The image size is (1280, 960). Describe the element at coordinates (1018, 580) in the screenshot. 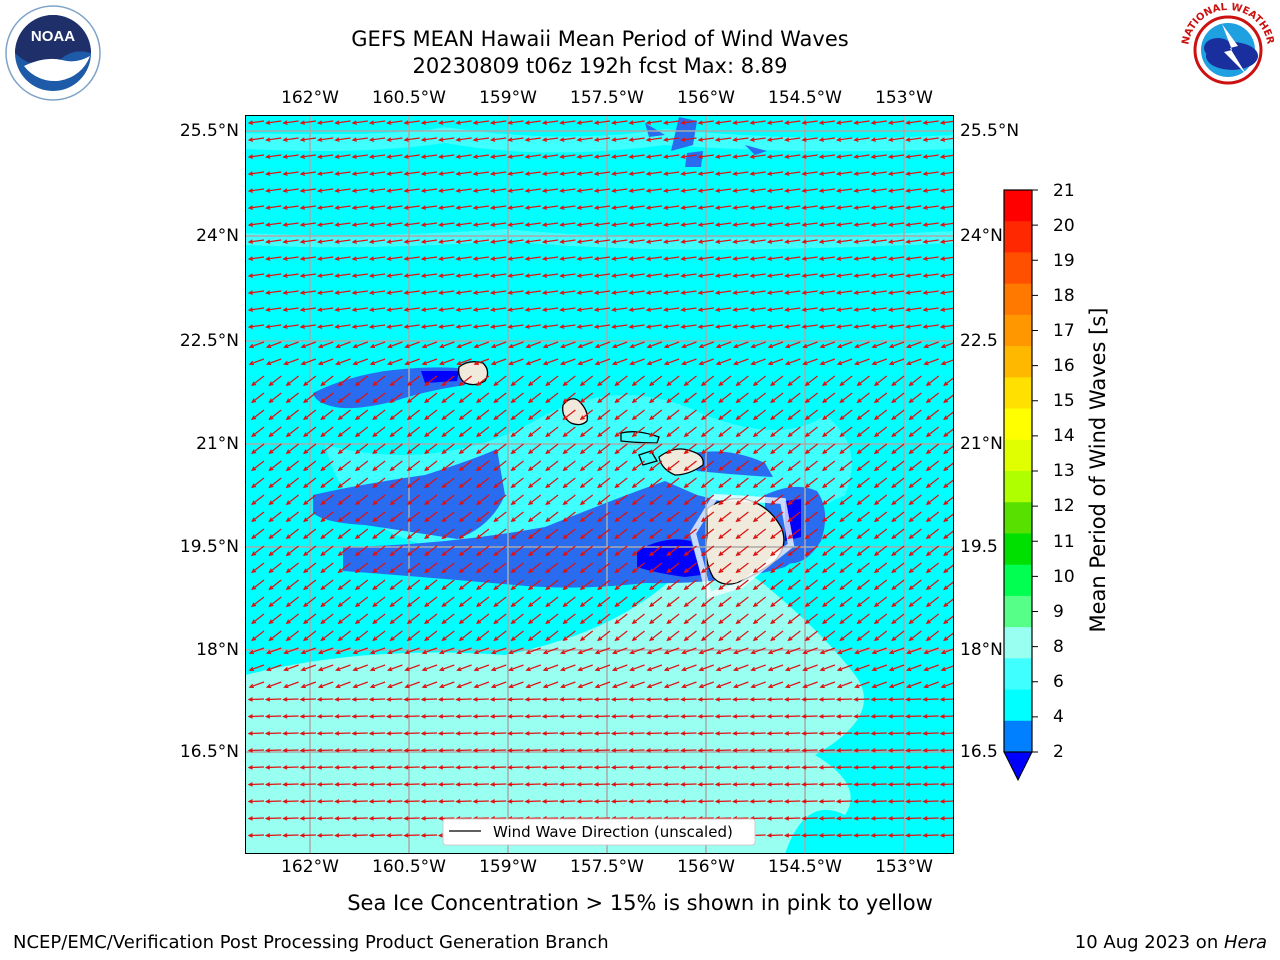

I see `colorbar-segment` at that location.